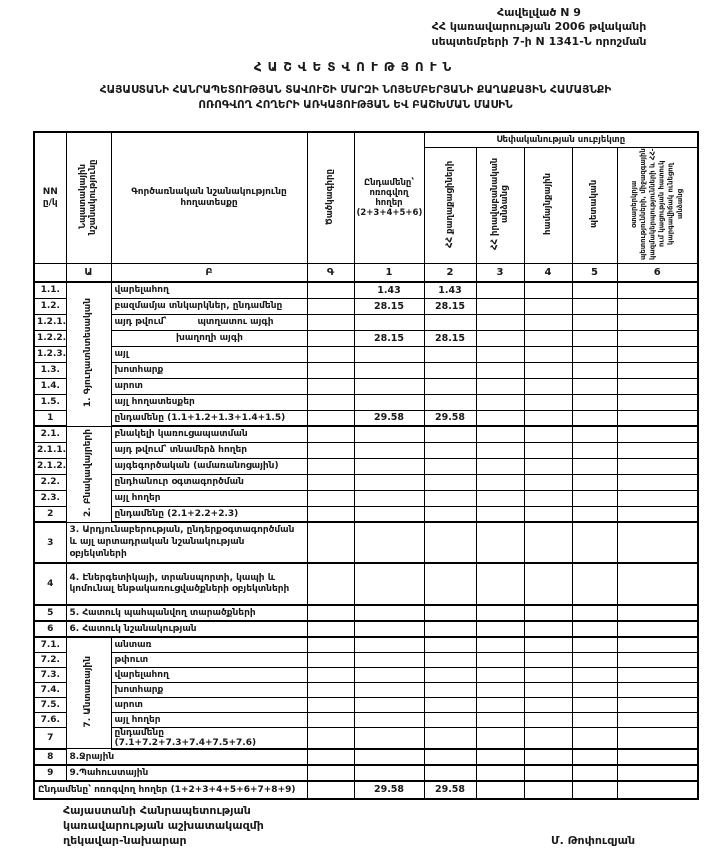  Describe the element at coordinates (355, 67) in the screenshot. I see `report-title: ՀԱՇՎԵՏՎՈՒԹՅՈՒՆ` at that location.